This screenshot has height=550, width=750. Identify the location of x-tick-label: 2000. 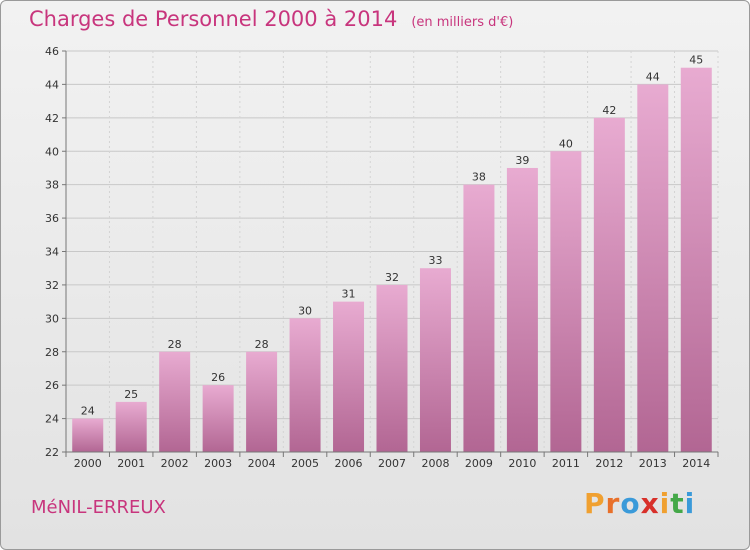
(88, 463).